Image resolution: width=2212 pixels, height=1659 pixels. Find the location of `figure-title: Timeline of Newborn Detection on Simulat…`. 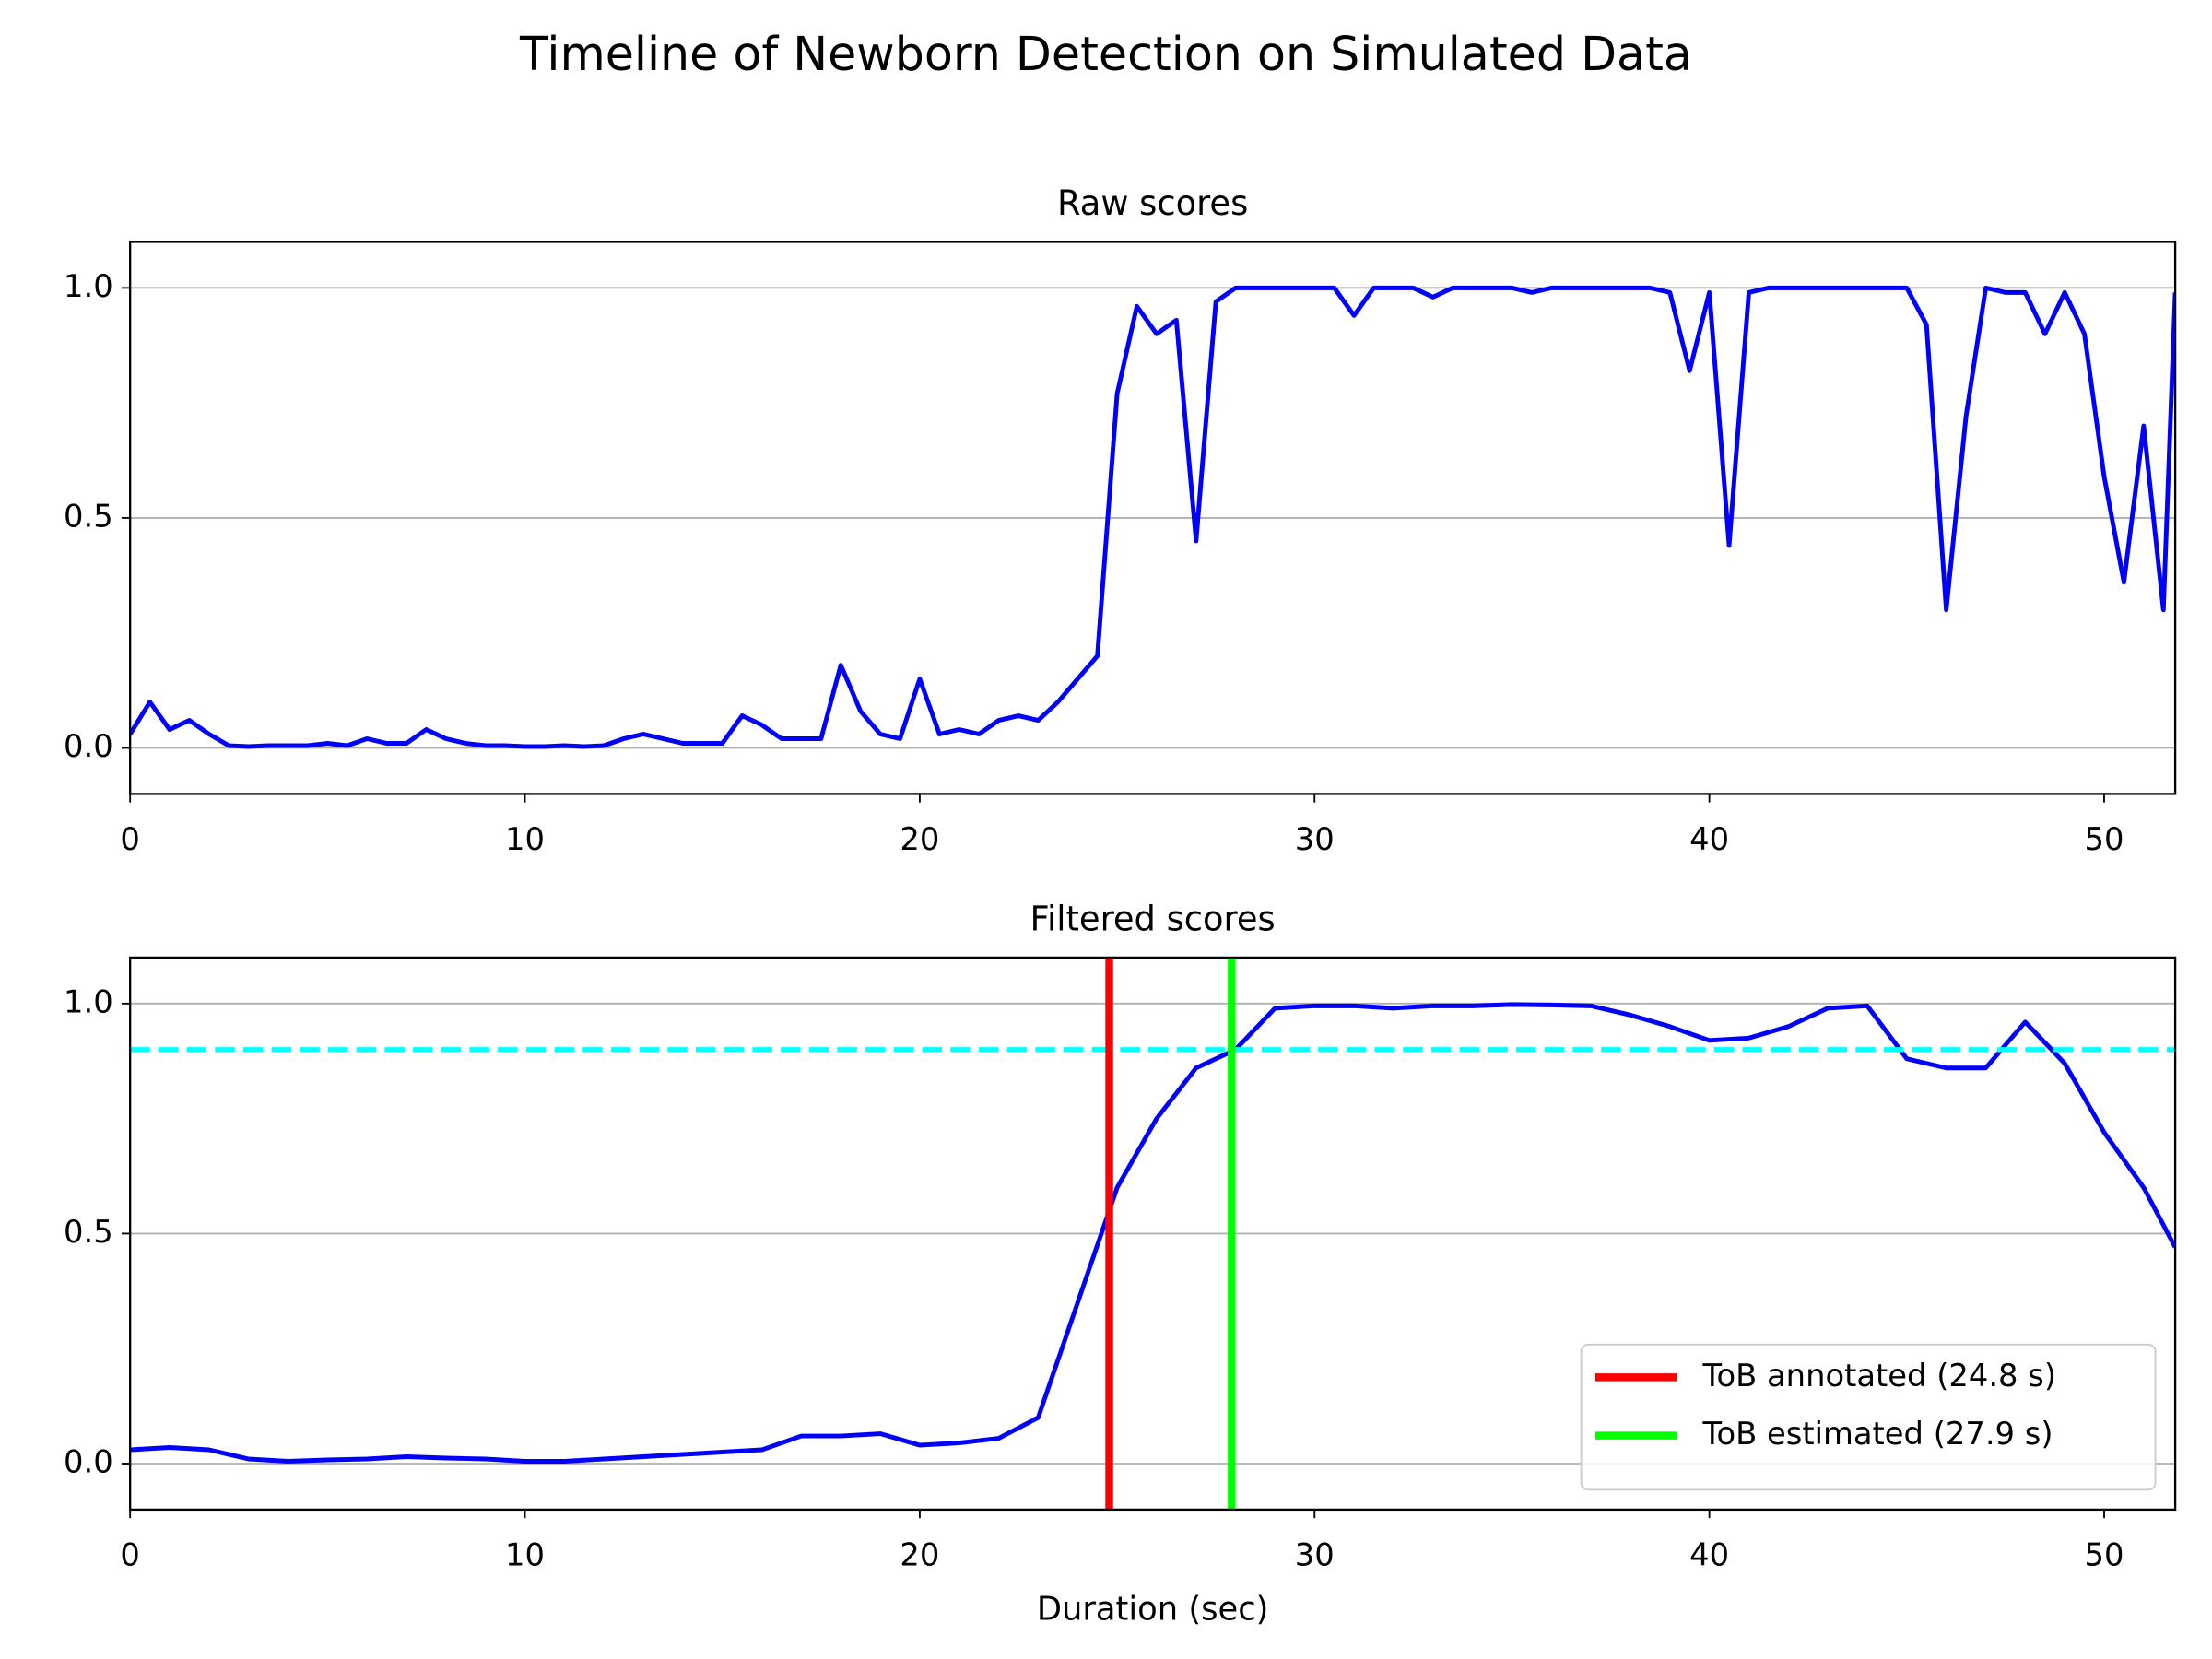

figure-title: Timeline of Newborn Detection on Simulat… is located at coordinates (1105, 54).